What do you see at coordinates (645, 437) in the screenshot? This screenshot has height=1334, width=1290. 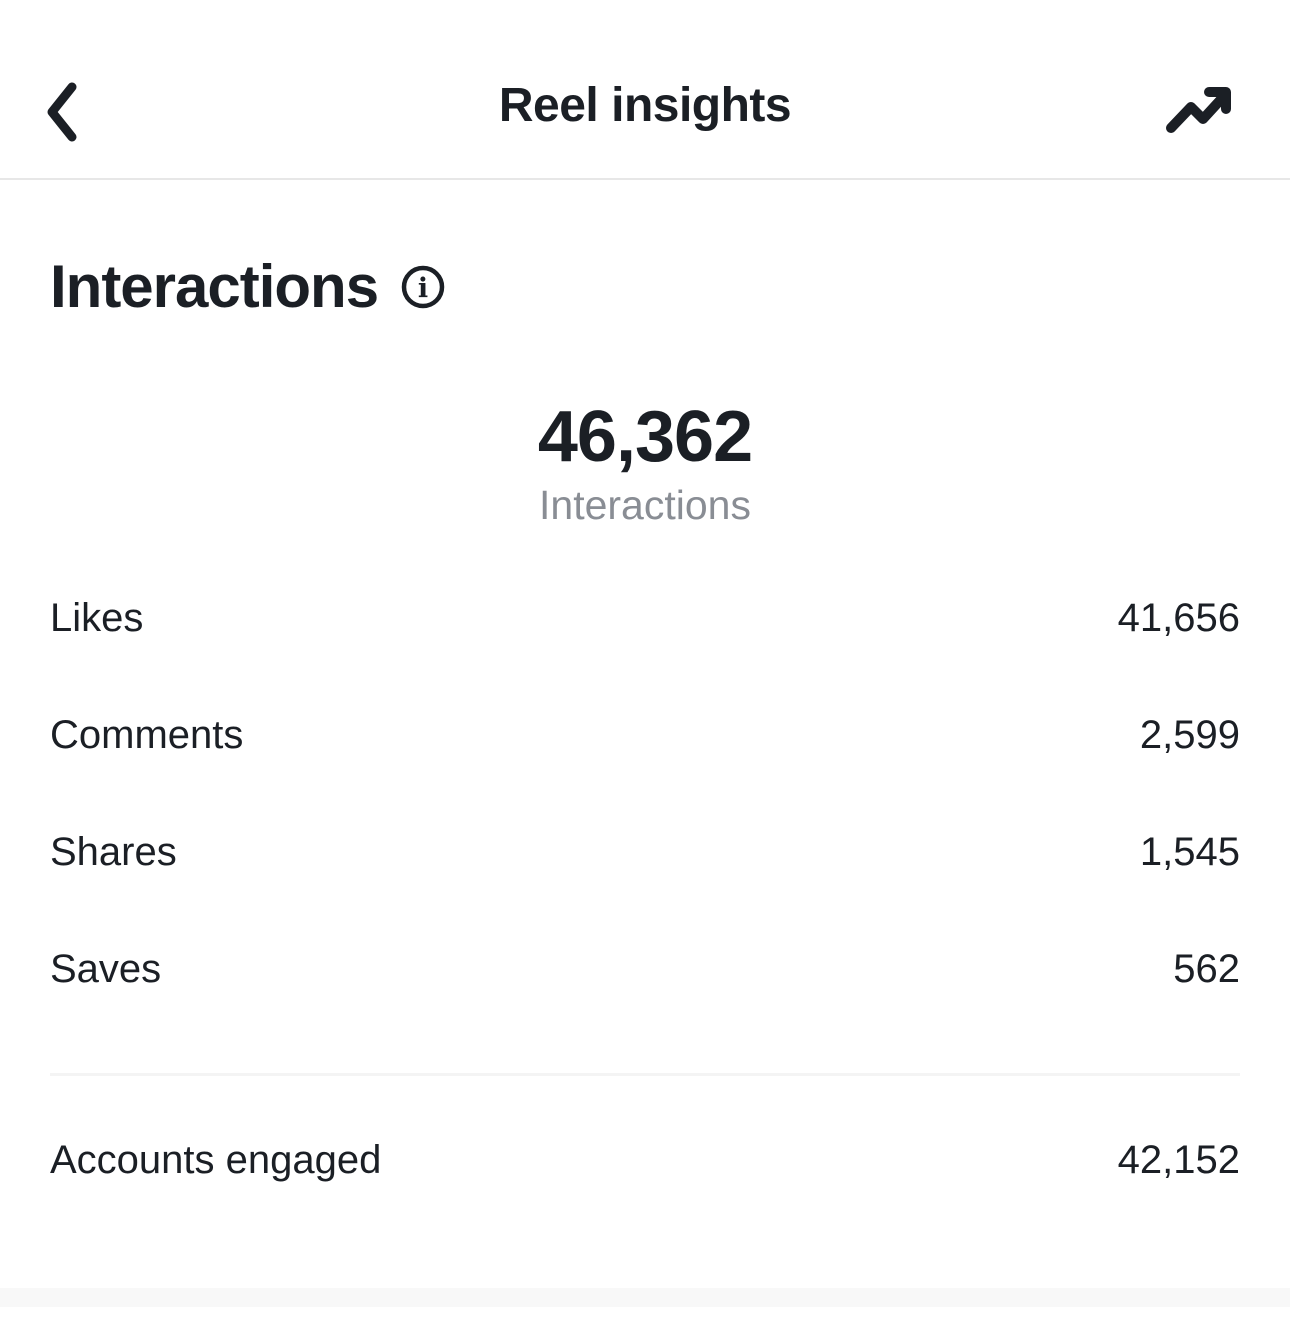 I see `total-interactions-value: 46,362` at bounding box center [645, 437].